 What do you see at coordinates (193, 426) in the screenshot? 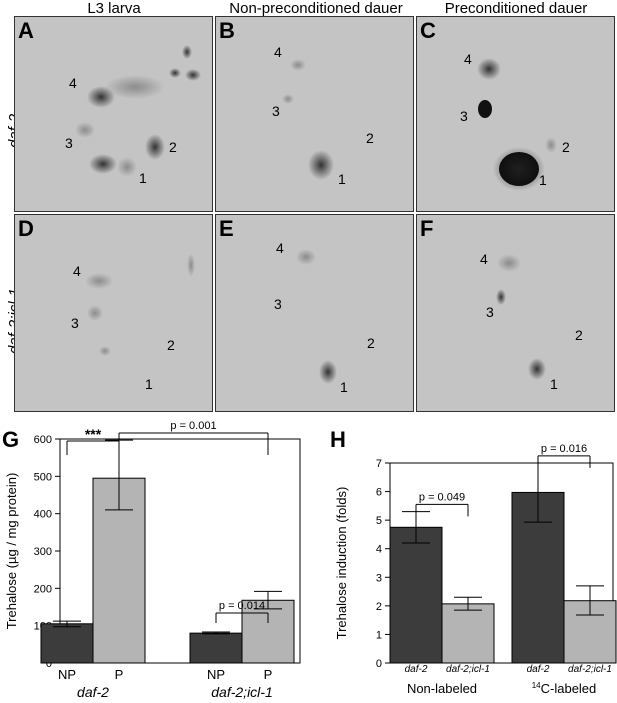
I see `significance-label: p = 0.001` at bounding box center [193, 426].